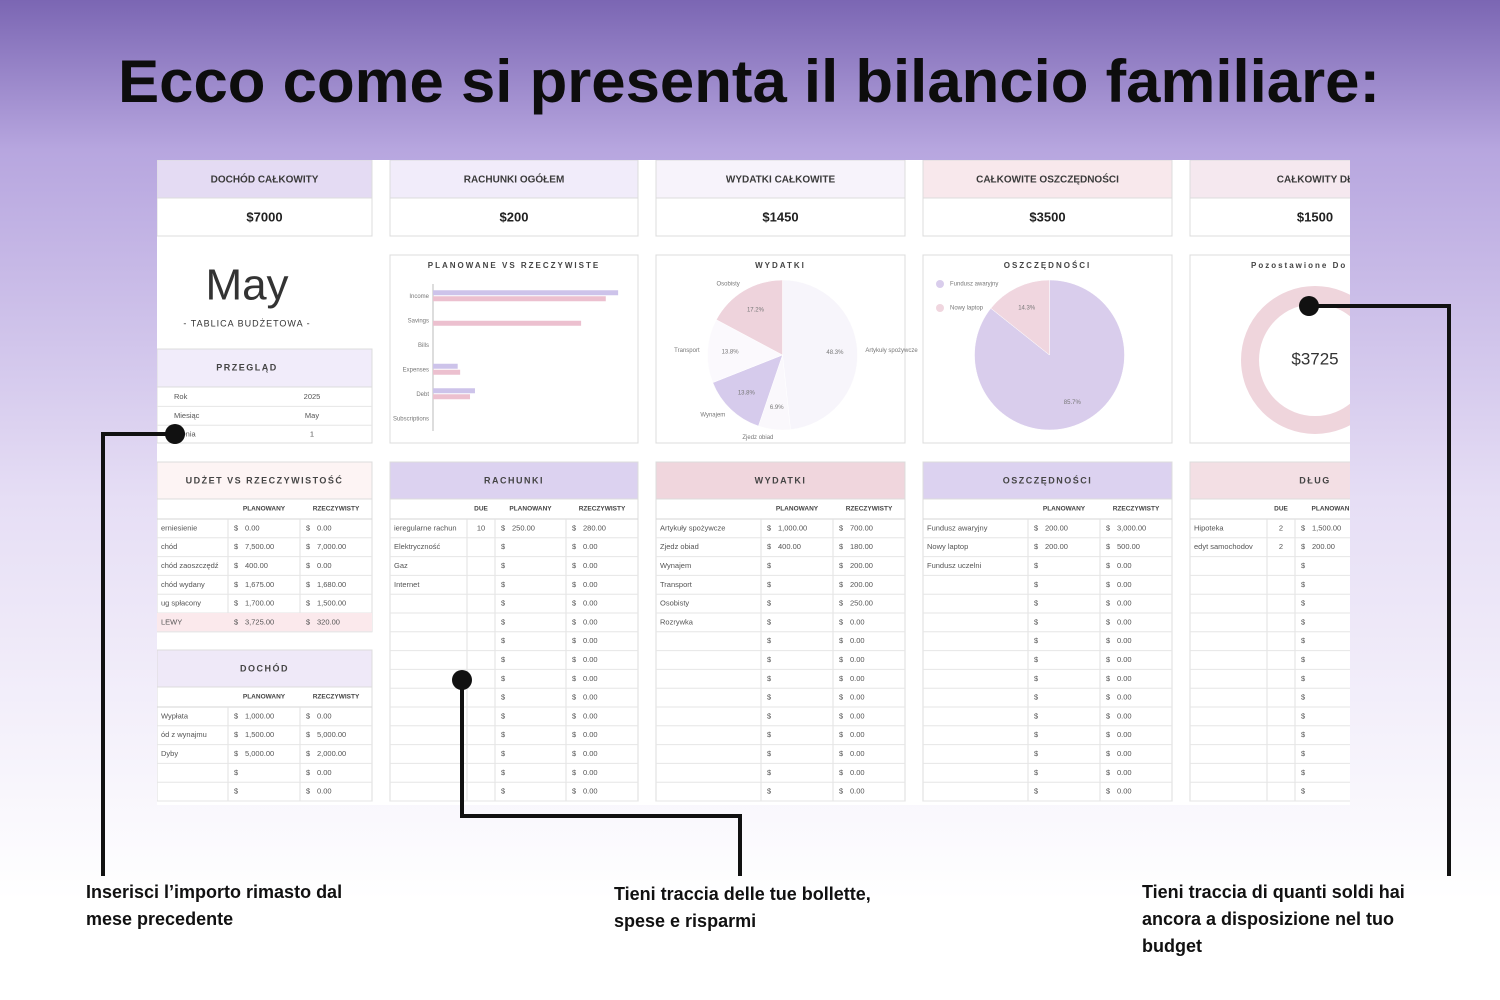 The width and height of the screenshot is (1500, 1000). I want to click on slice-label: 6.9%, so click(777, 408).